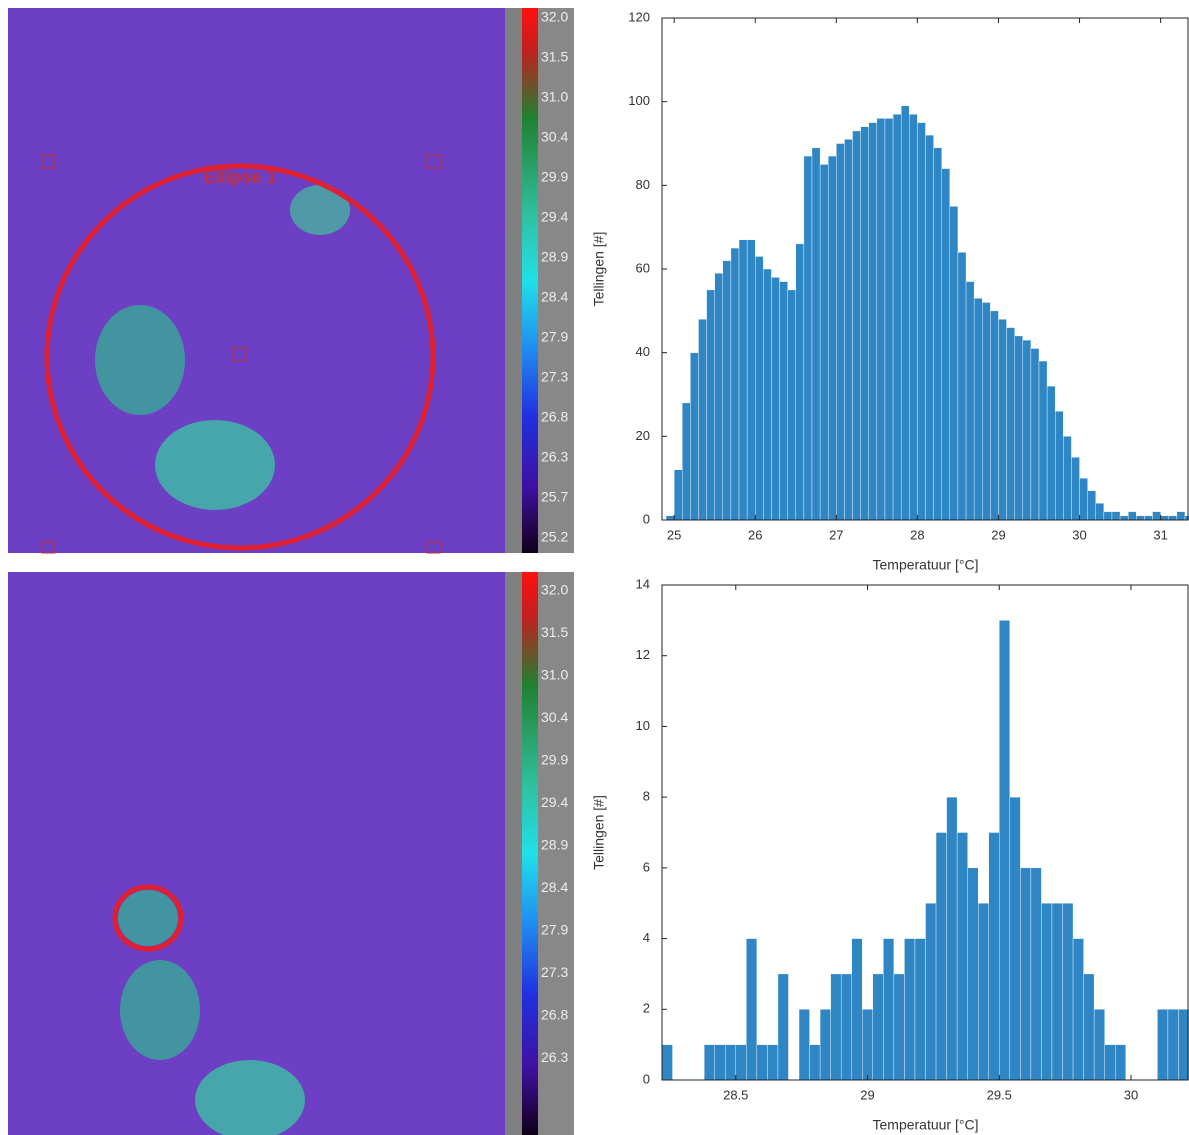  I want to click on colorbar-label-area, so click(556, 280).